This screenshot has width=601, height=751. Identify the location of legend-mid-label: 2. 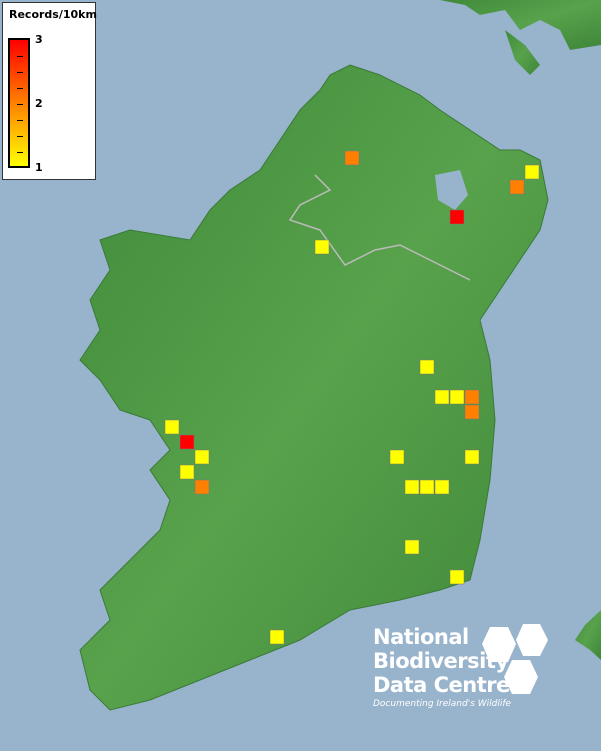
(39, 103).